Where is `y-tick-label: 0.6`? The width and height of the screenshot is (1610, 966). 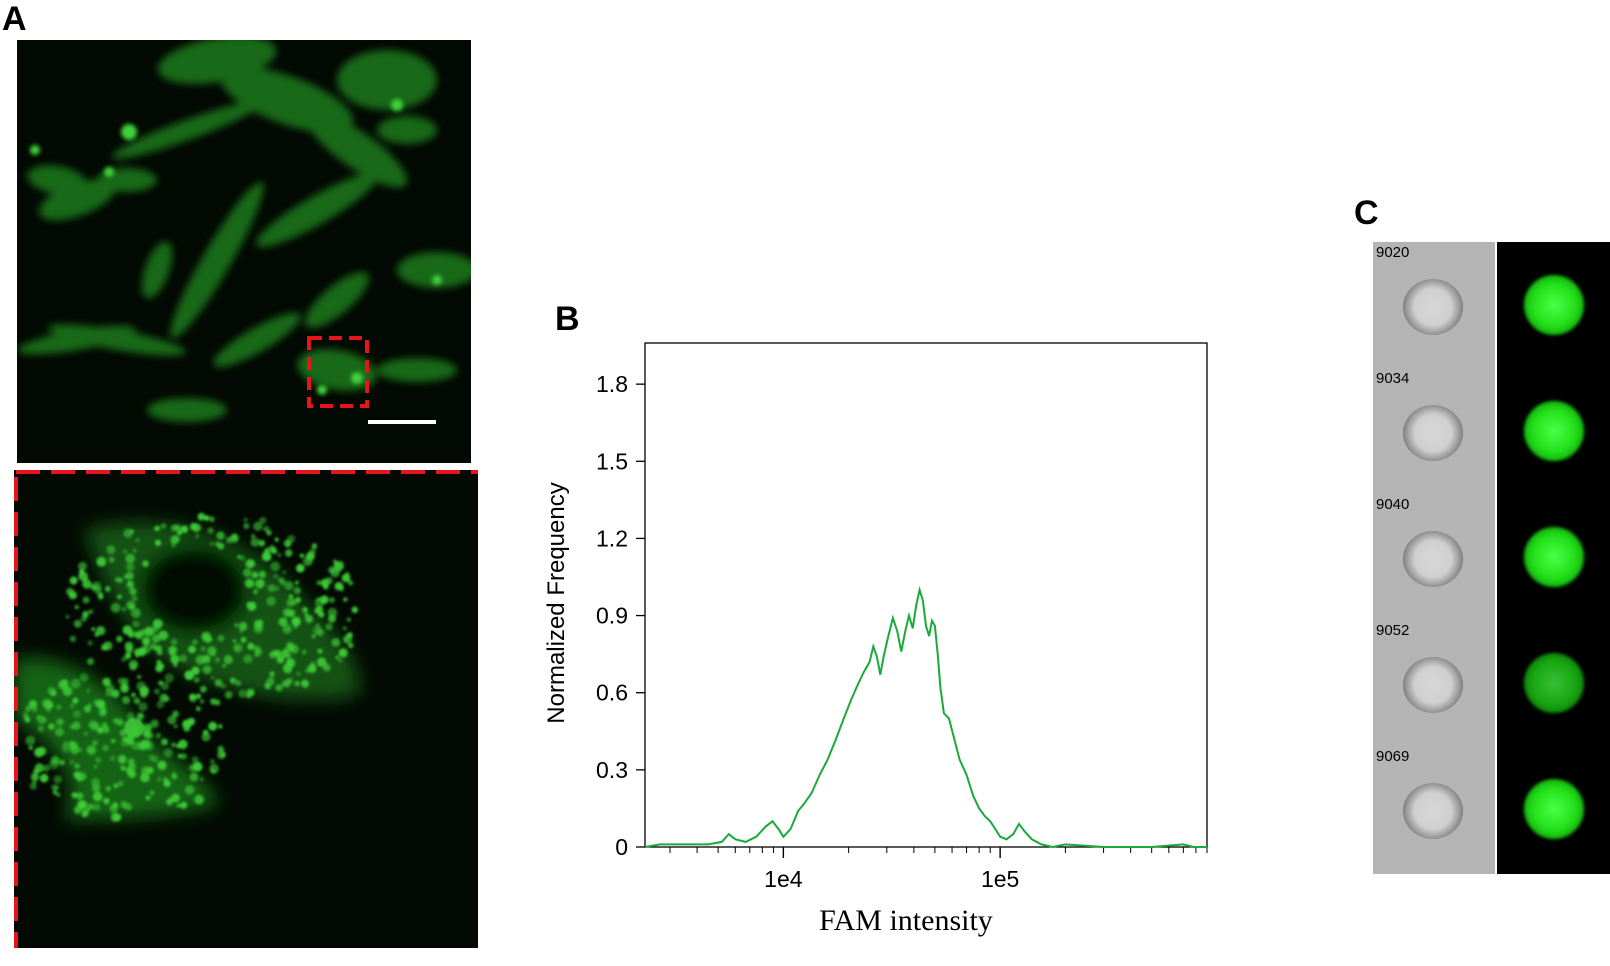 y-tick-label: 0.6 is located at coordinates (612, 693).